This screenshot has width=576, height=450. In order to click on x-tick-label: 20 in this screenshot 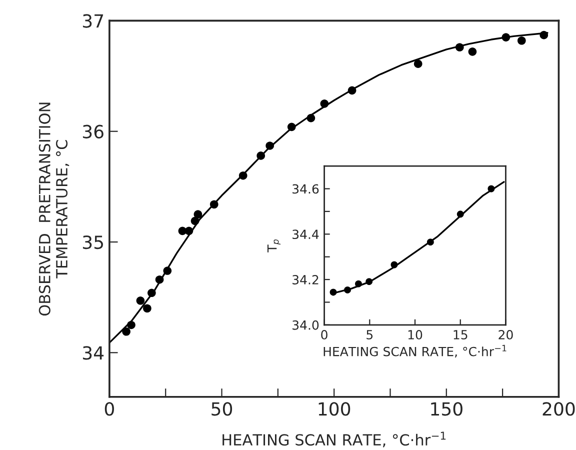, I will do `click(505, 335)`.